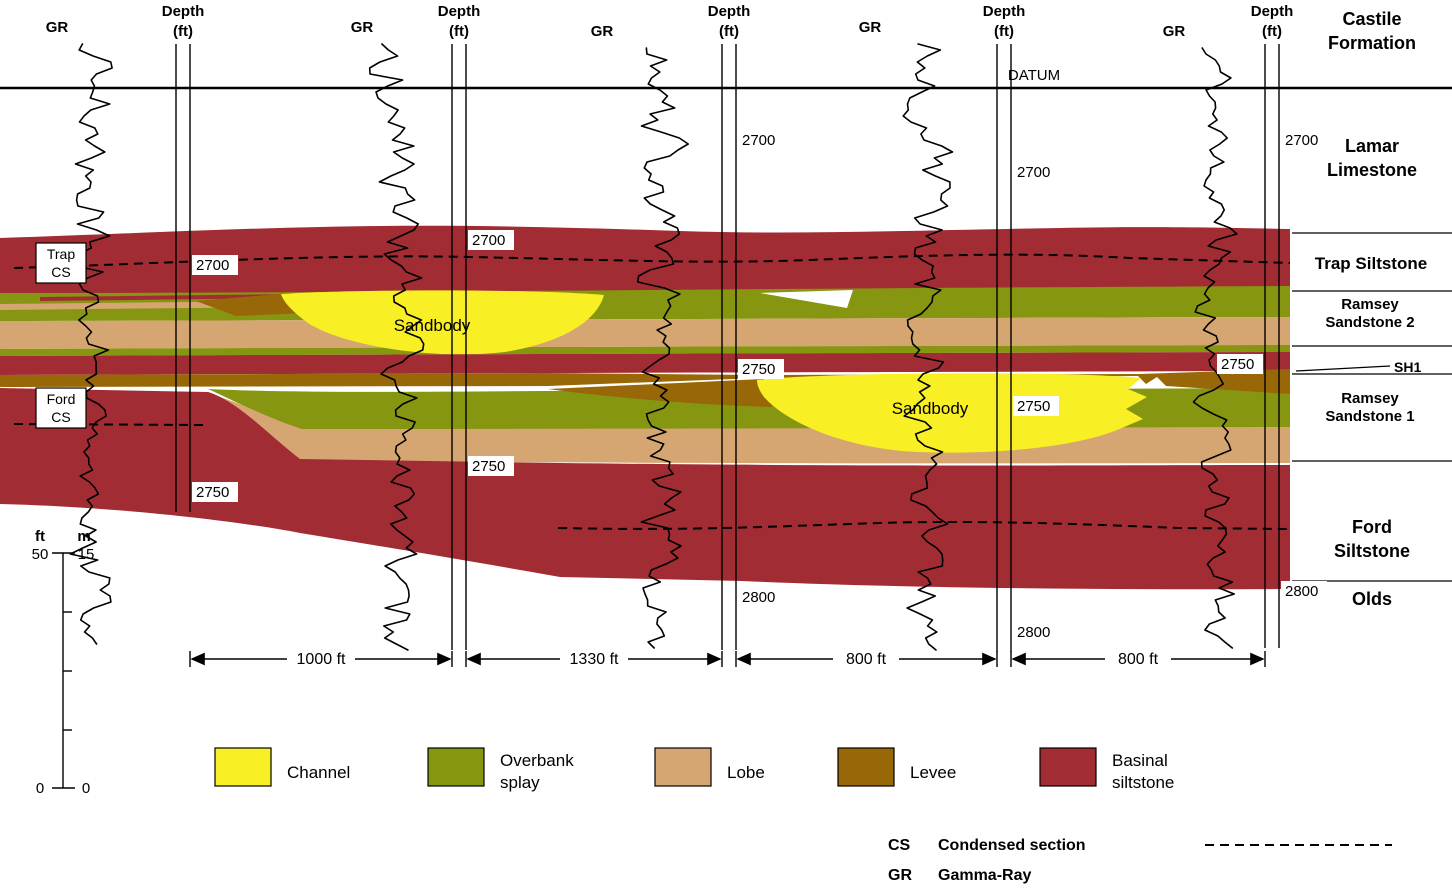 The width and height of the screenshot is (1452, 894). What do you see at coordinates (57, 27) in the screenshot?
I see `gr-label-1: GR` at bounding box center [57, 27].